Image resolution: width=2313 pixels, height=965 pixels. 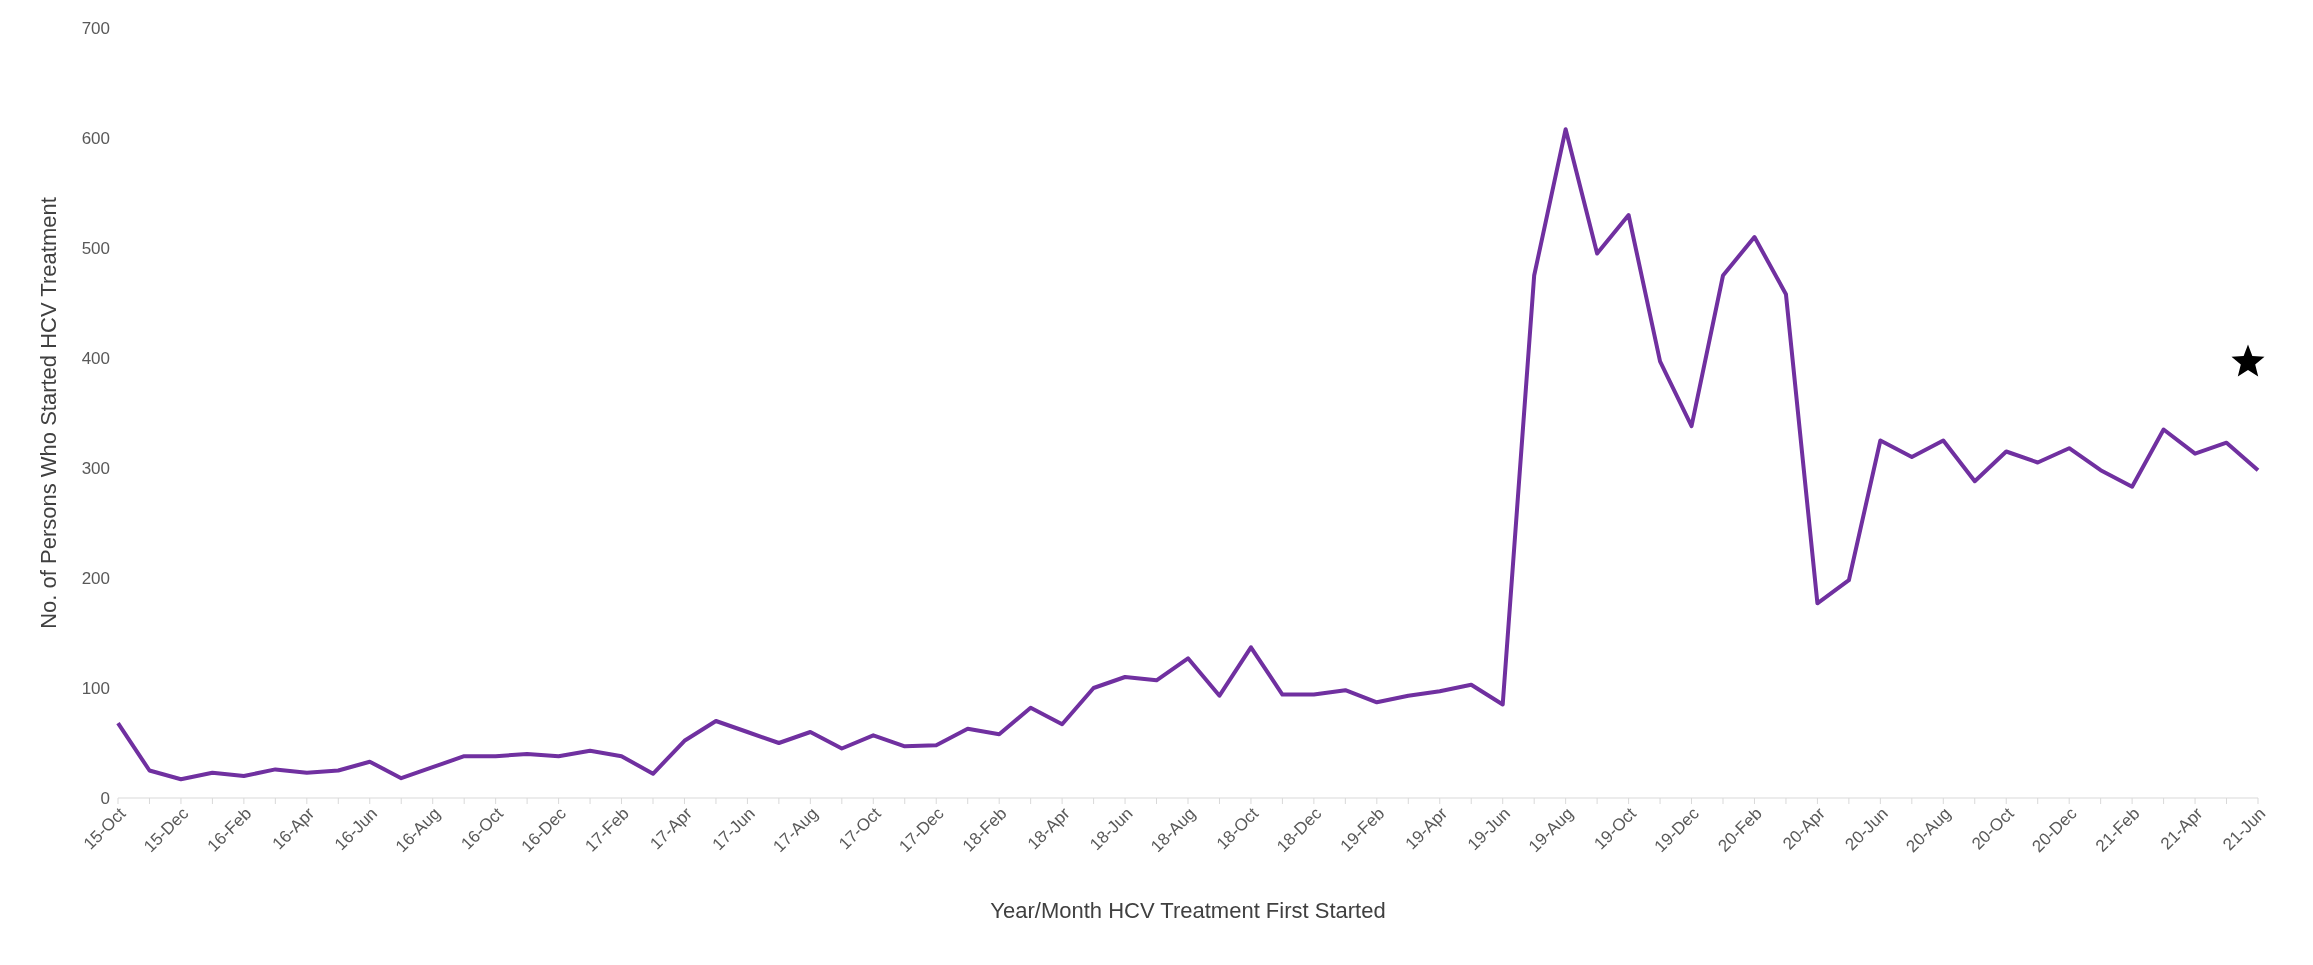 I want to click on y-axis-title: No. of Persons Who Started HCV Treatment, so click(x=48, y=413).